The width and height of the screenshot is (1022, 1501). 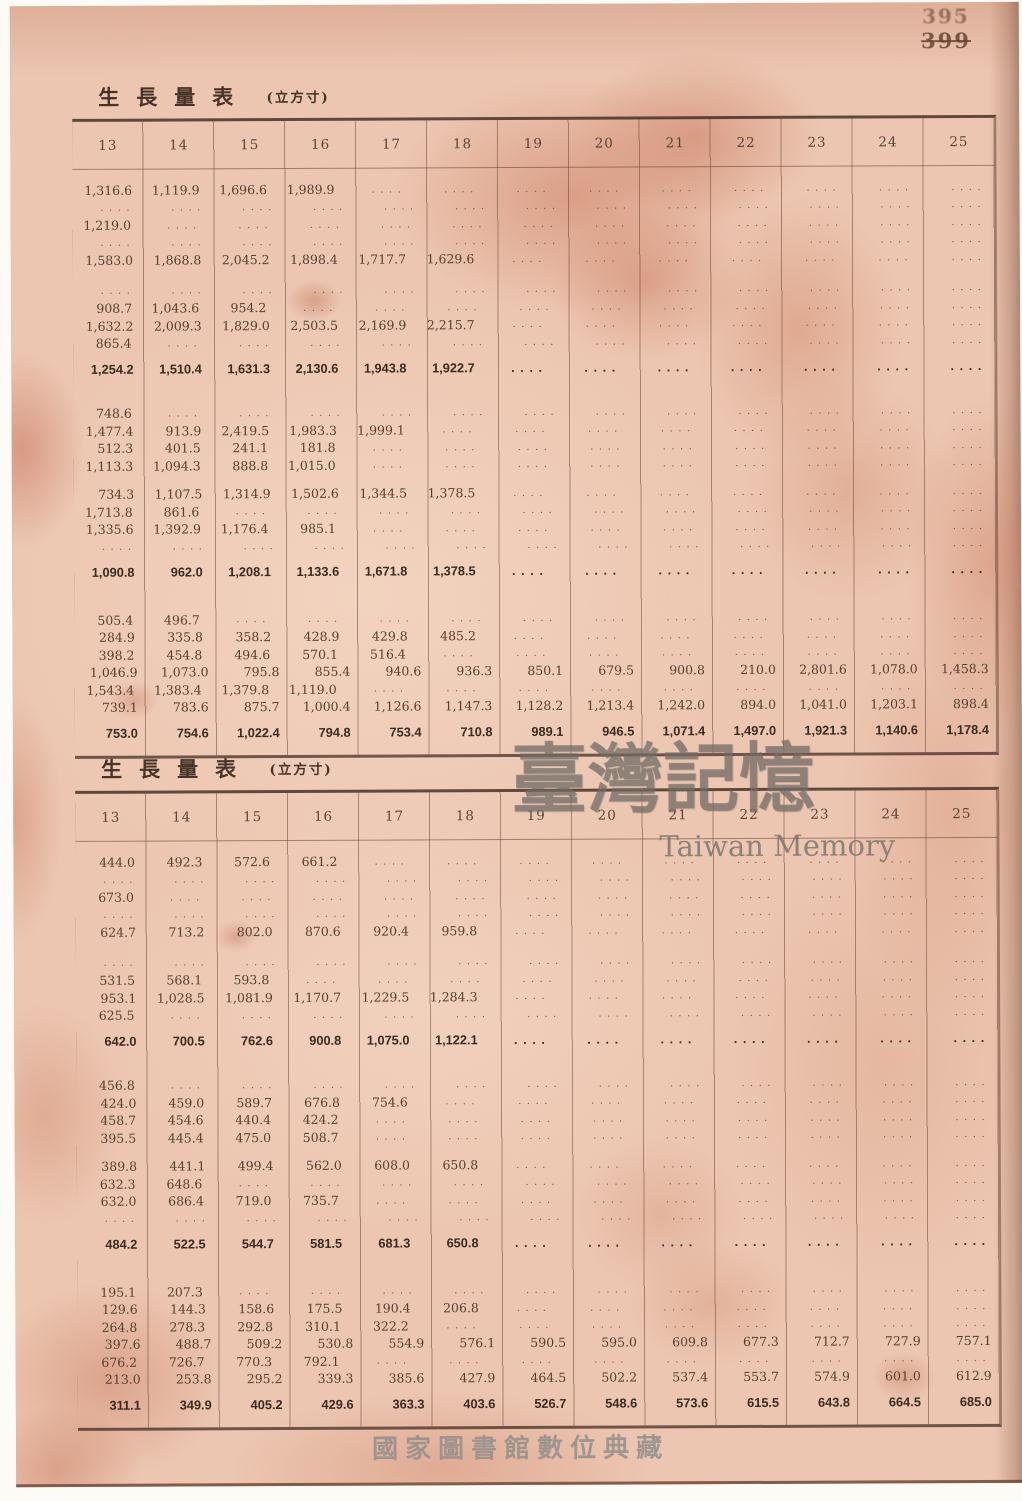 I want to click on value-cell: 664.5, so click(x=904, y=1401).